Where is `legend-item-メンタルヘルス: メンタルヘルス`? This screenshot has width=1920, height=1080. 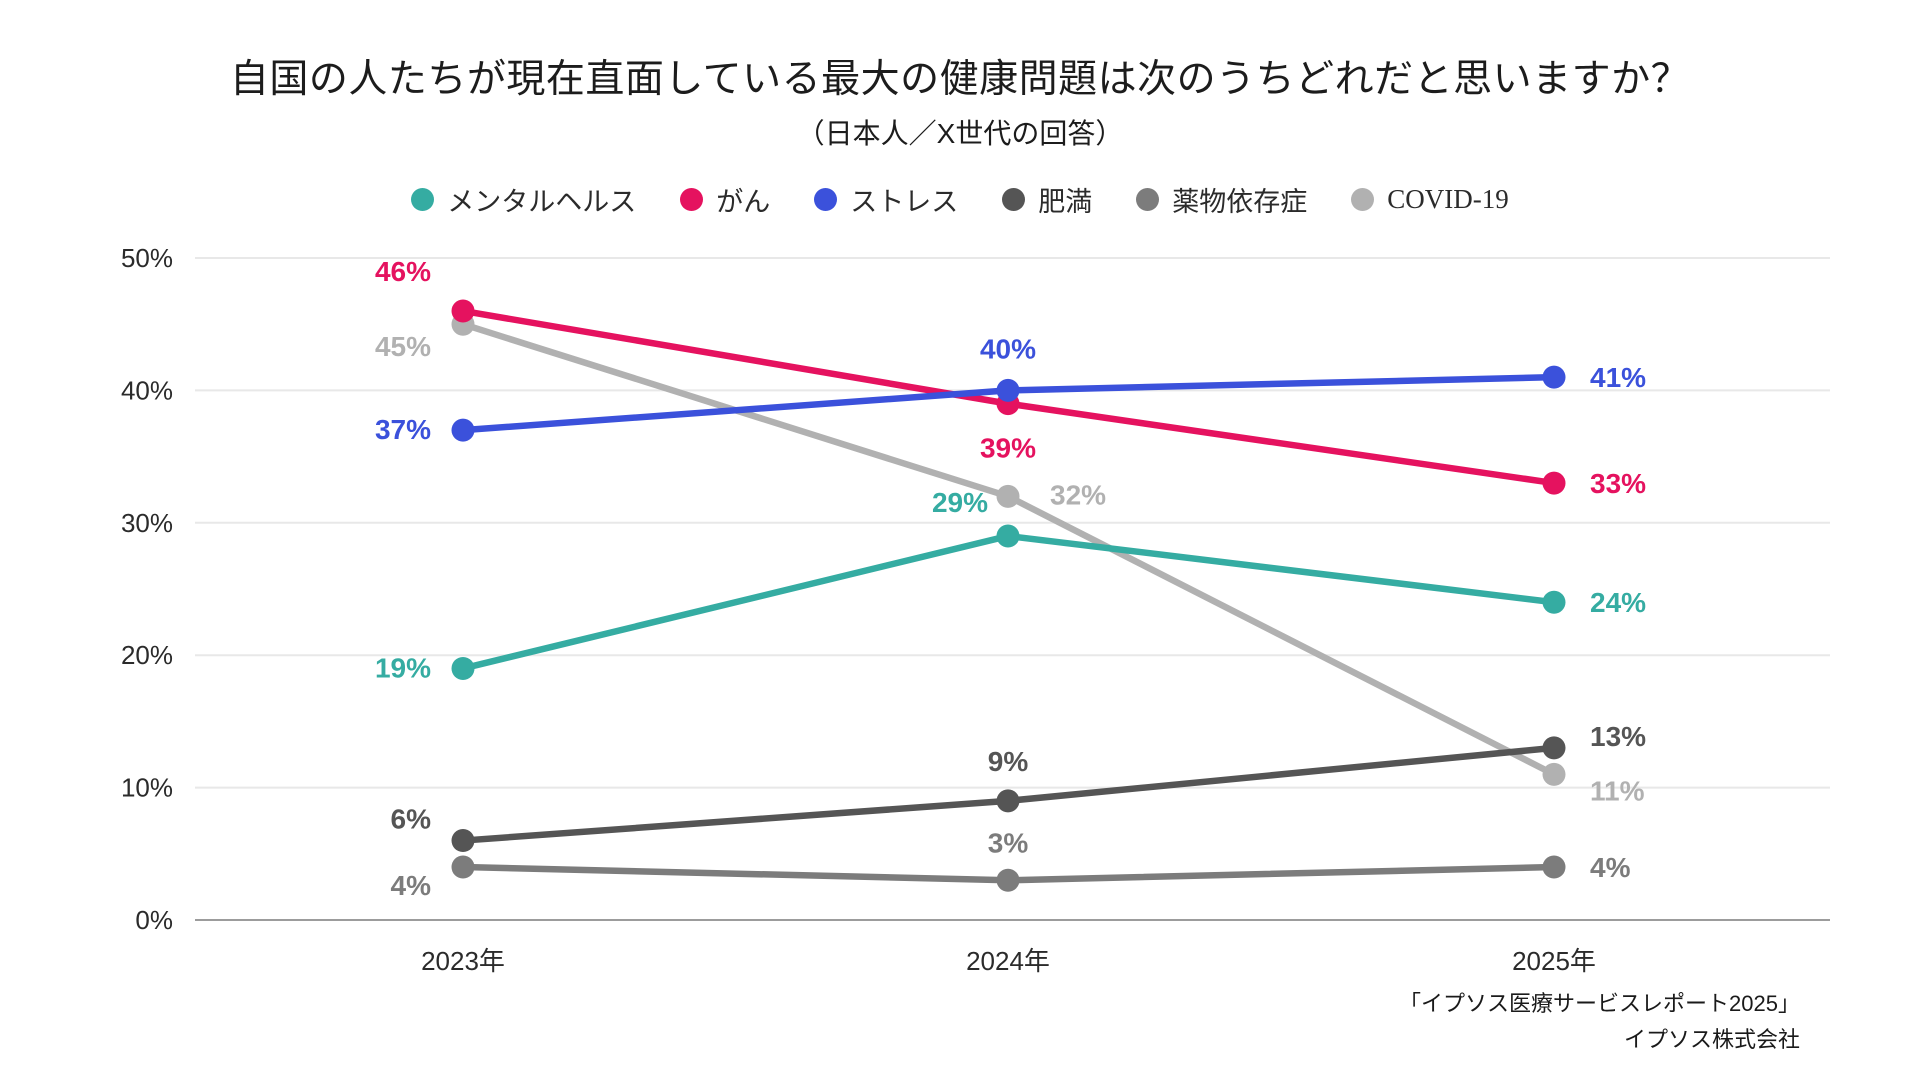 legend-item-メンタルヘルス: メンタルヘルス is located at coordinates (523, 199).